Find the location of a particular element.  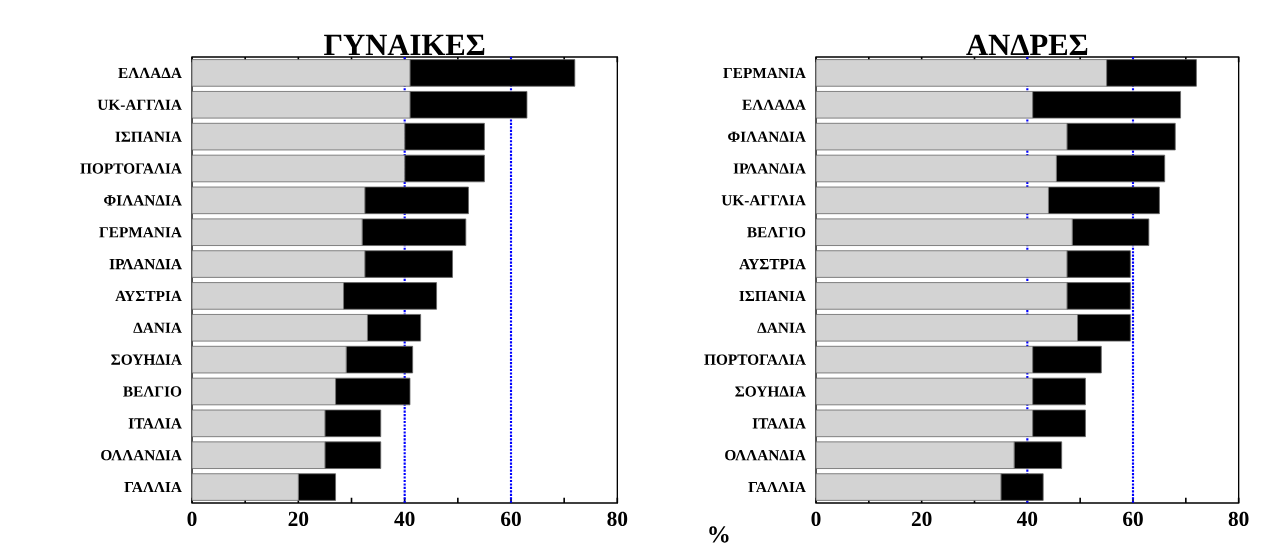

x-axis-title: % is located at coordinates (719, 534).